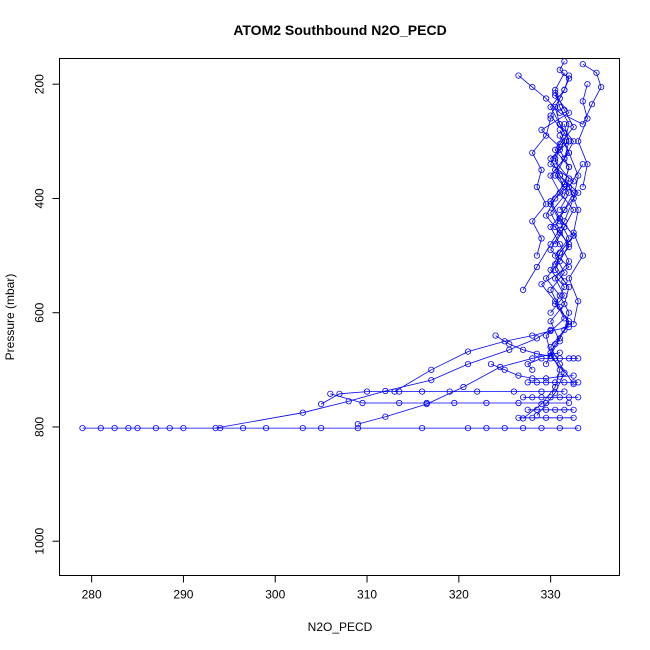 This screenshot has width=650, height=650. Describe the element at coordinates (40, 541) in the screenshot. I see `y-tick-label: 1000` at that location.